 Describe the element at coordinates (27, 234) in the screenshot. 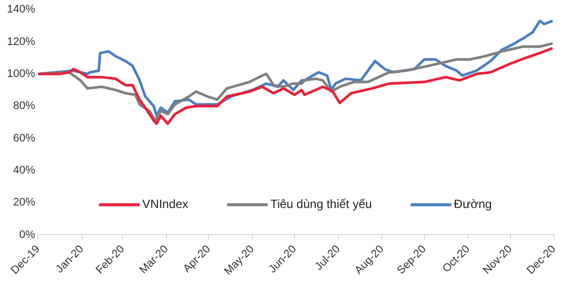

I see `y-tick-label: 0%` at that location.